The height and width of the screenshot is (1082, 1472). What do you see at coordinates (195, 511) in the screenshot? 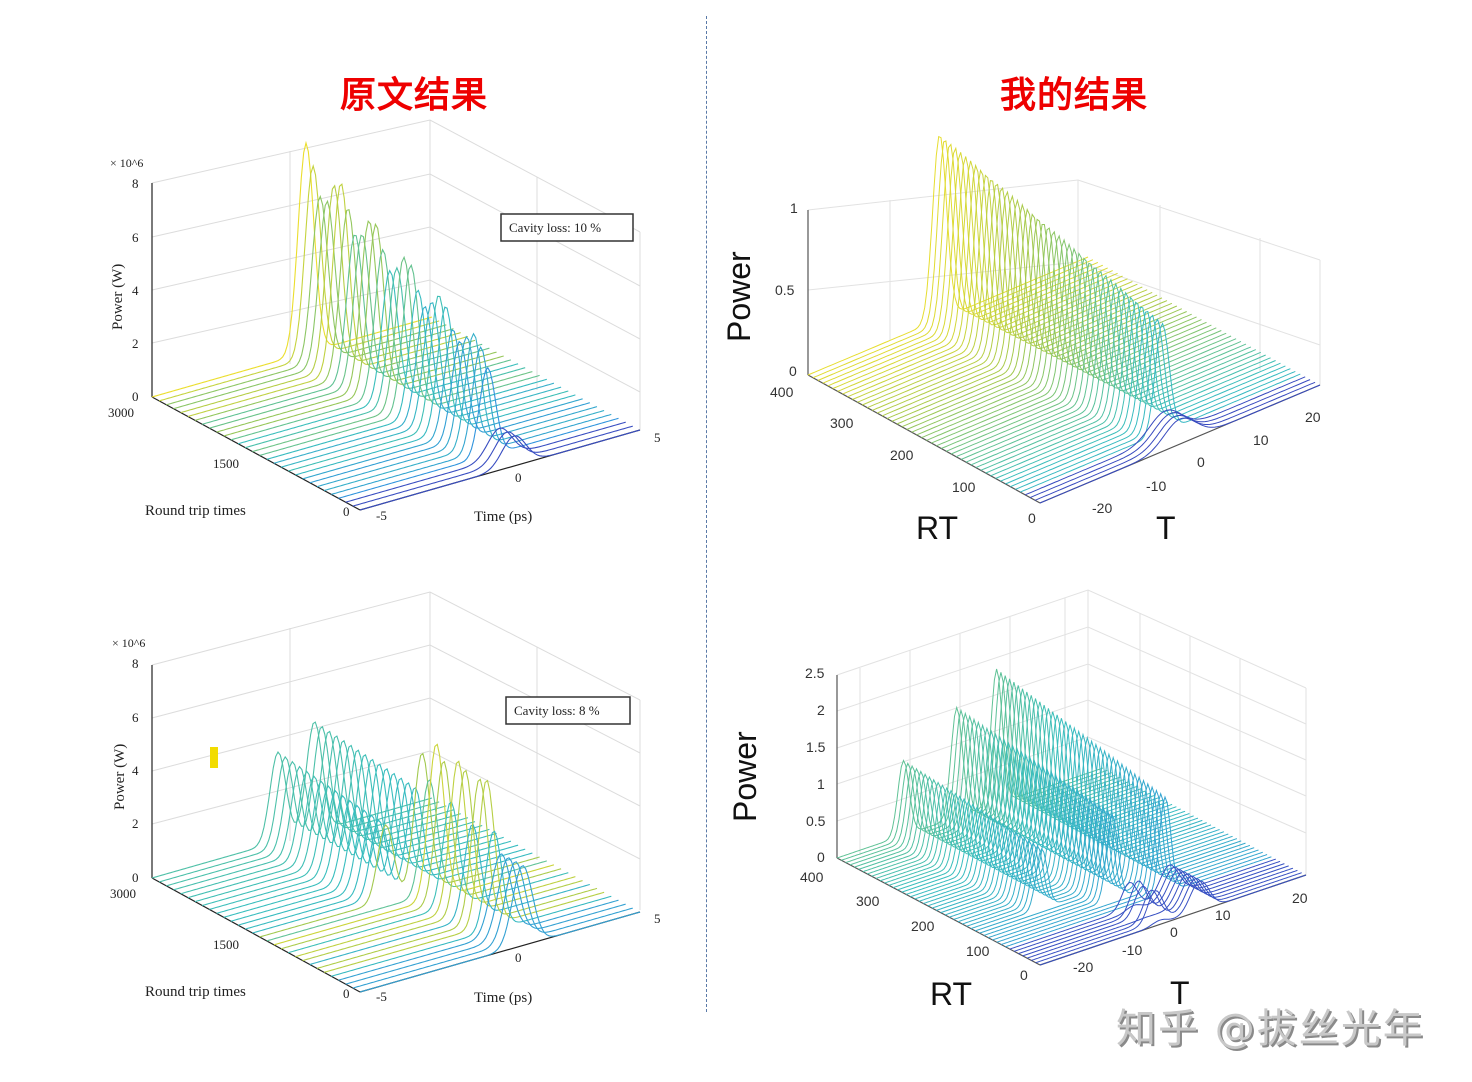
I see `x-axis-label: Round trip times` at bounding box center [195, 511].